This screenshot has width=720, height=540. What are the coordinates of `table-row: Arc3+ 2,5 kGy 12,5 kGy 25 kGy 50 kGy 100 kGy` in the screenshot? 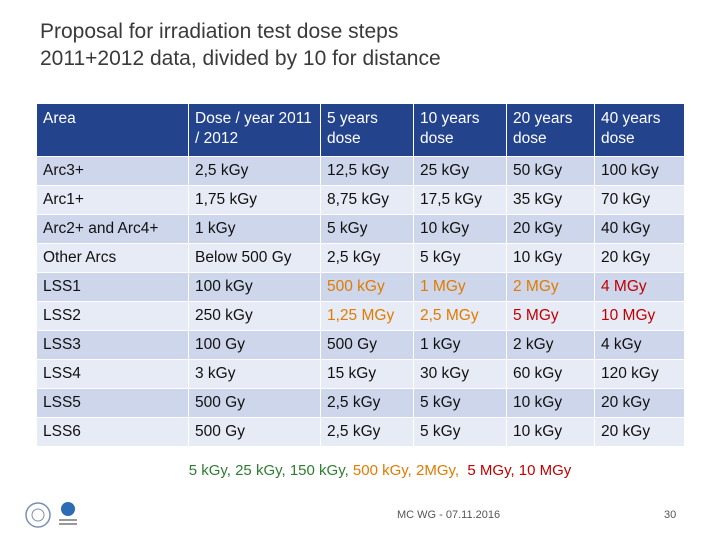 It's located at (360, 171).